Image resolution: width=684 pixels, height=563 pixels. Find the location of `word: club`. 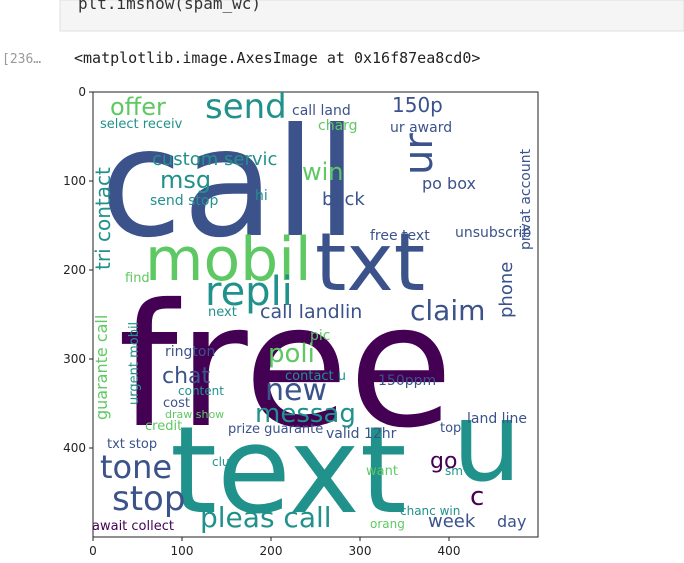

word: club is located at coordinates (224, 462).